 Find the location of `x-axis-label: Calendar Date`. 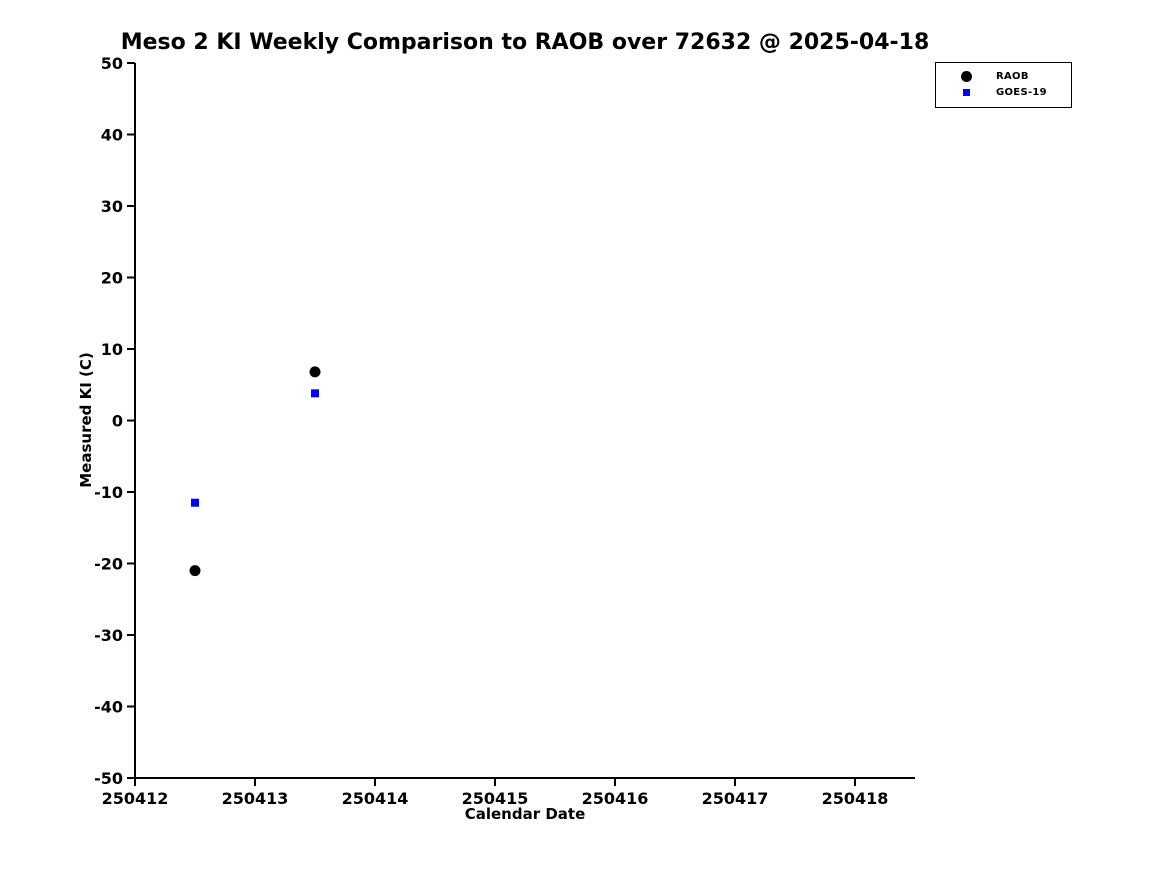

x-axis-label: Calendar Date is located at coordinates (525, 814).